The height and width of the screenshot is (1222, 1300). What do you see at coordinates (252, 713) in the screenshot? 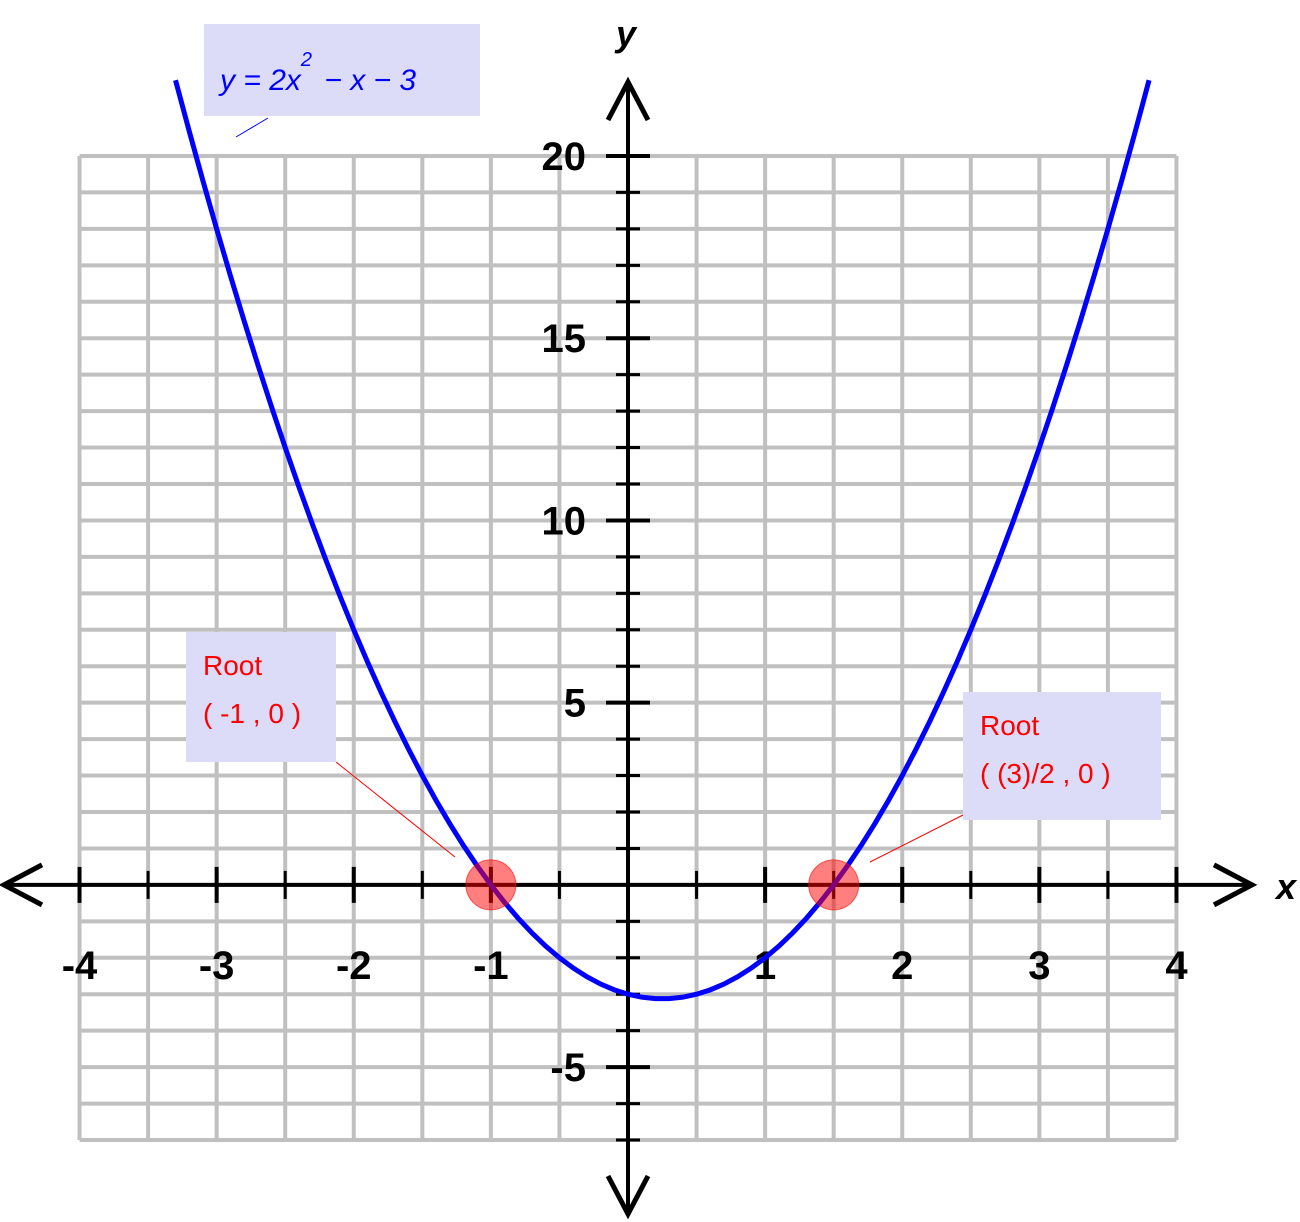
I see `annotation-text: ( -1 , 0 )` at bounding box center [252, 713].